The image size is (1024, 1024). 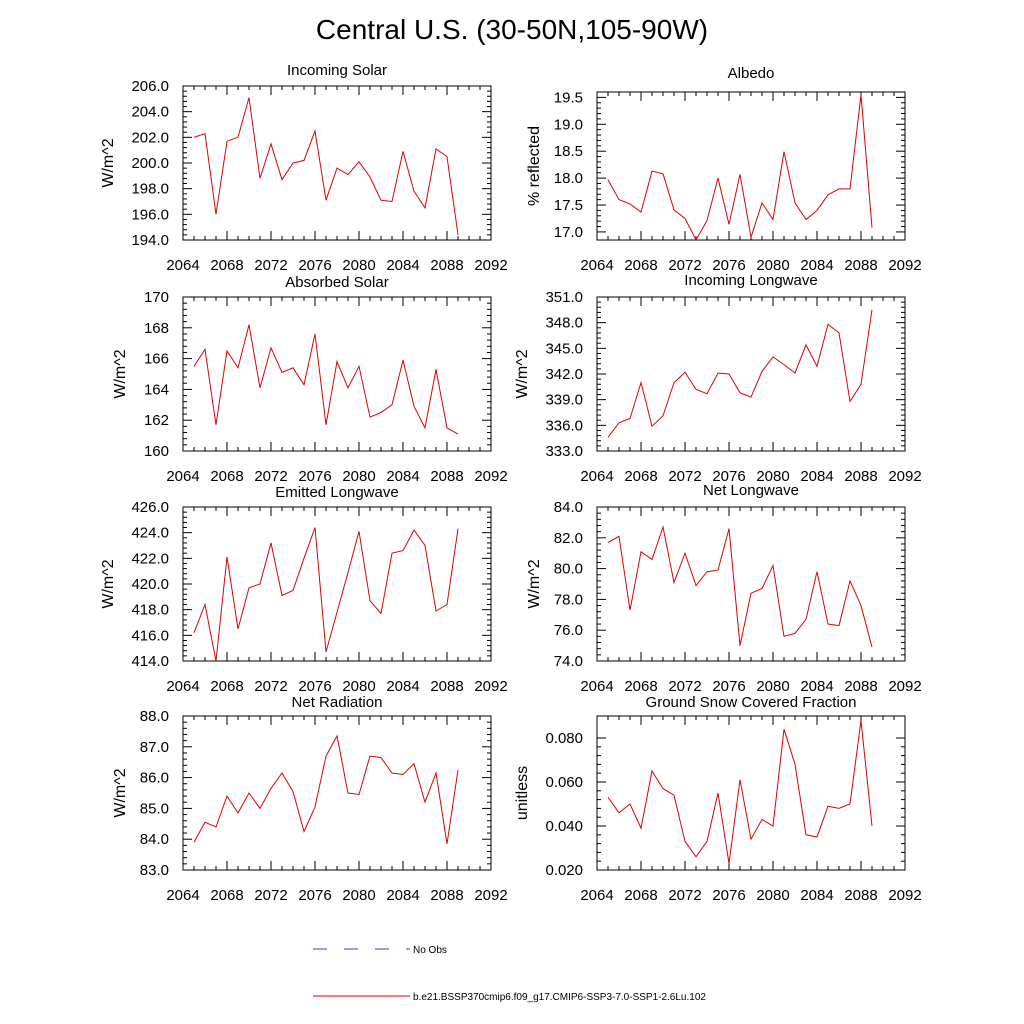 What do you see at coordinates (534, 166) in the screenshot?
I see `y-axis-label: % reflected` at bounding box center [534, 166].